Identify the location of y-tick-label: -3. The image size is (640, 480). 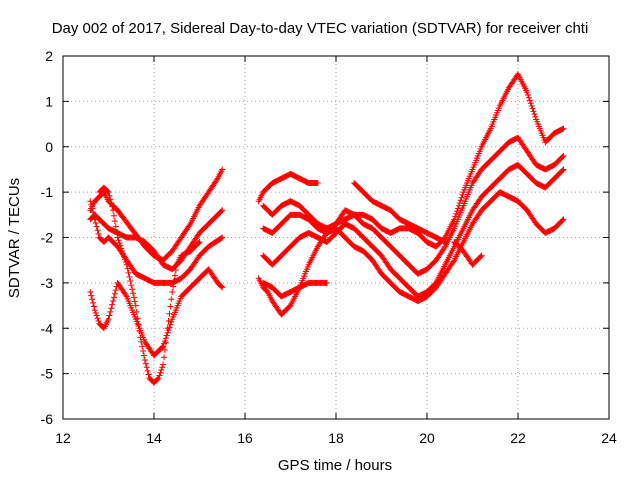
(47, 283).